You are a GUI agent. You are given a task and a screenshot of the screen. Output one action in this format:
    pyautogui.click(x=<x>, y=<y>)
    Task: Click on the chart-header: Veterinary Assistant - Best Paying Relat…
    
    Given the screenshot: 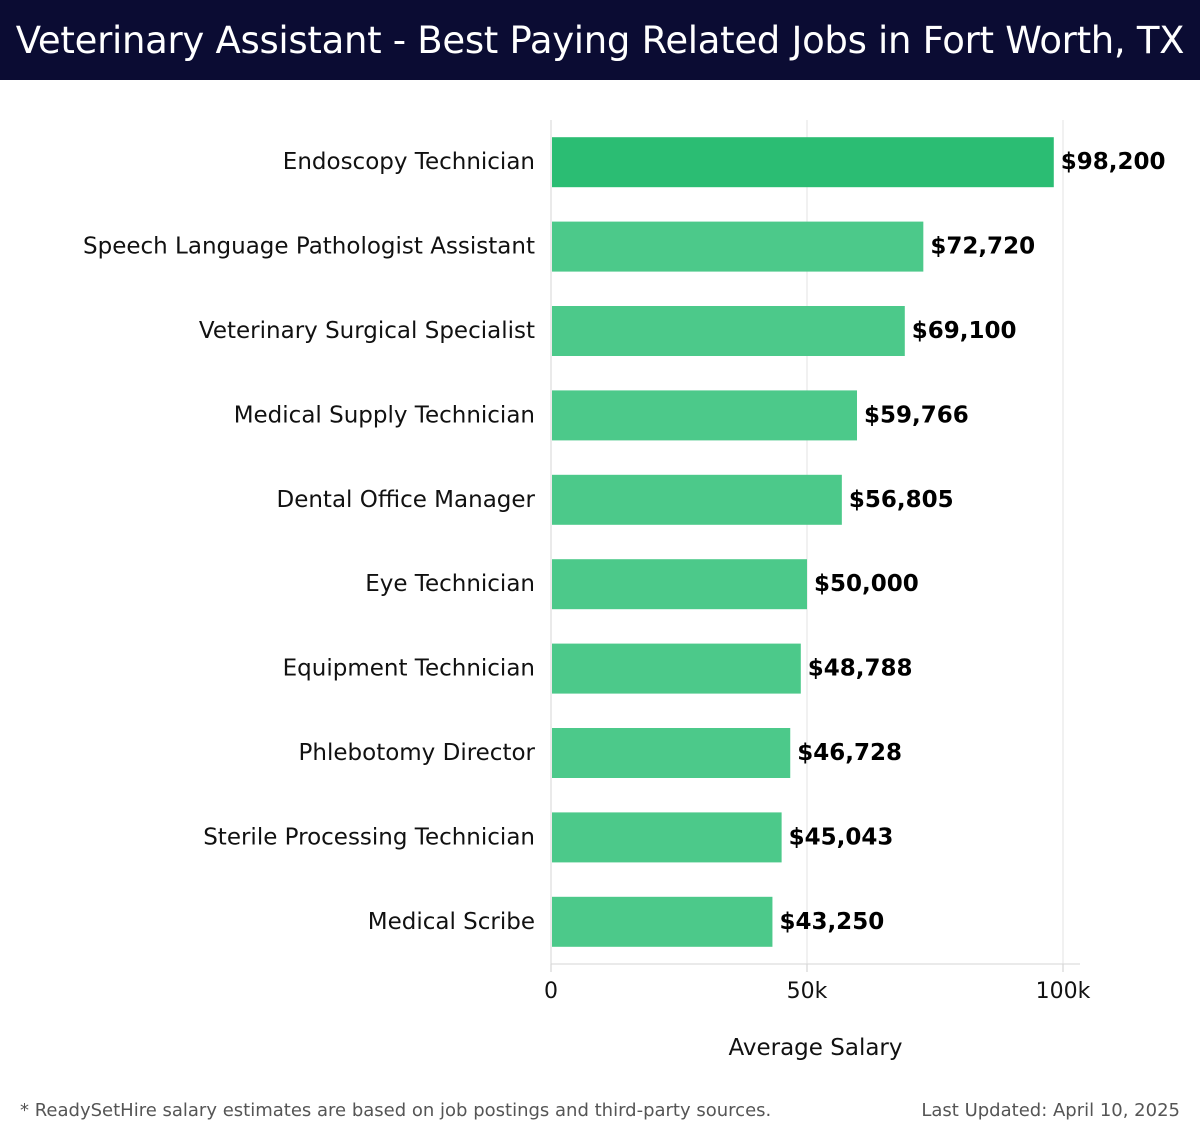 What is the action you would take?
    pyautogui.click(x=600, y=40)
    